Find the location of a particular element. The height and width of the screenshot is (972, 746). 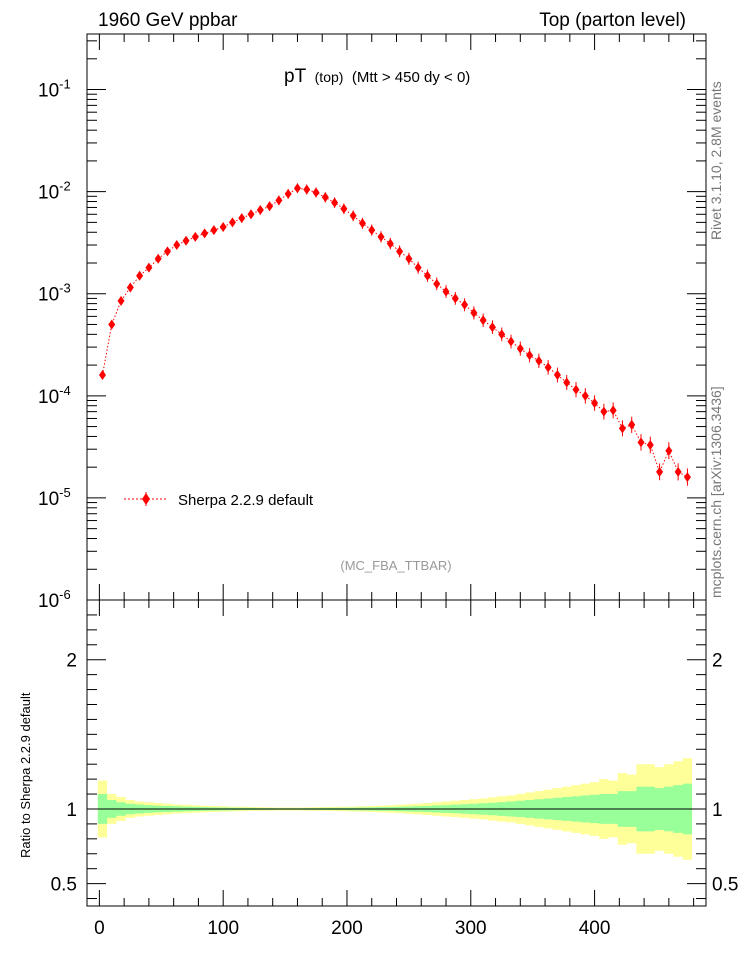

main-y-tick-label: 10⁻² is located at coordinates (54, 191).